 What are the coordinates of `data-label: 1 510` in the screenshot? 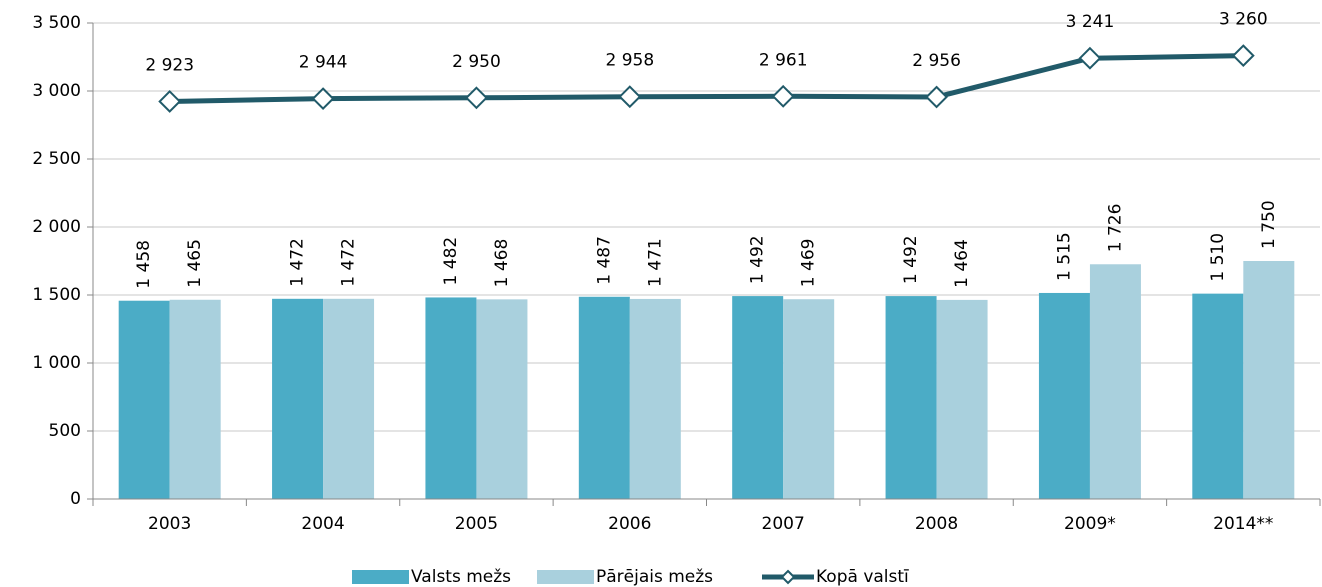 It's located at (1218, 257).